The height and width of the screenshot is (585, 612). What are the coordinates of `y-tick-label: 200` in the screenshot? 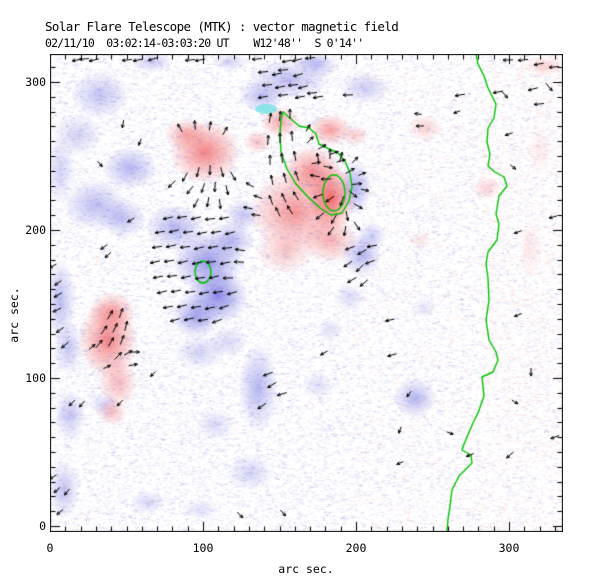 It's located at (35, 230).